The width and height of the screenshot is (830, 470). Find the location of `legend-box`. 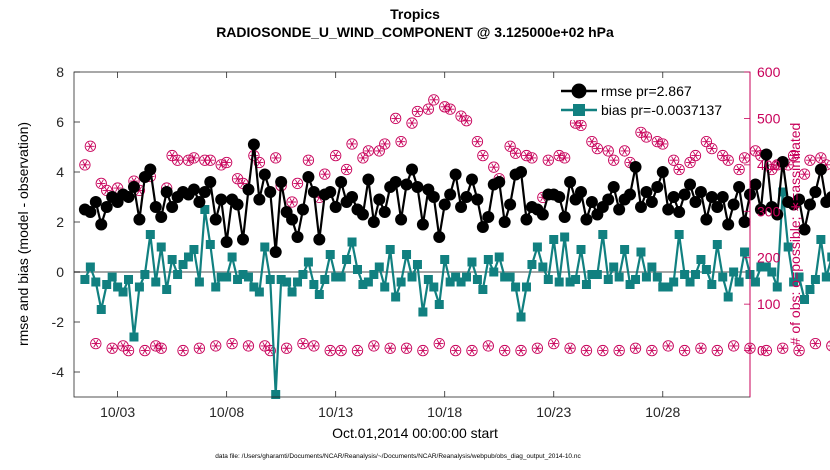

legend-box is located at coordinates (650, 99).